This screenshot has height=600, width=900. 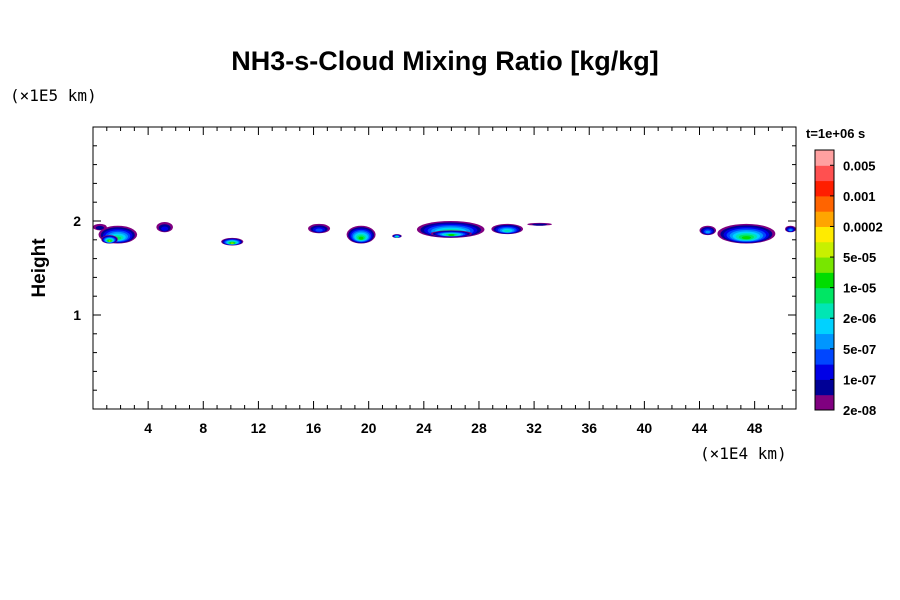 I want to click on x-axis-unit: (×1E4 km), so click(x=743, y=453).